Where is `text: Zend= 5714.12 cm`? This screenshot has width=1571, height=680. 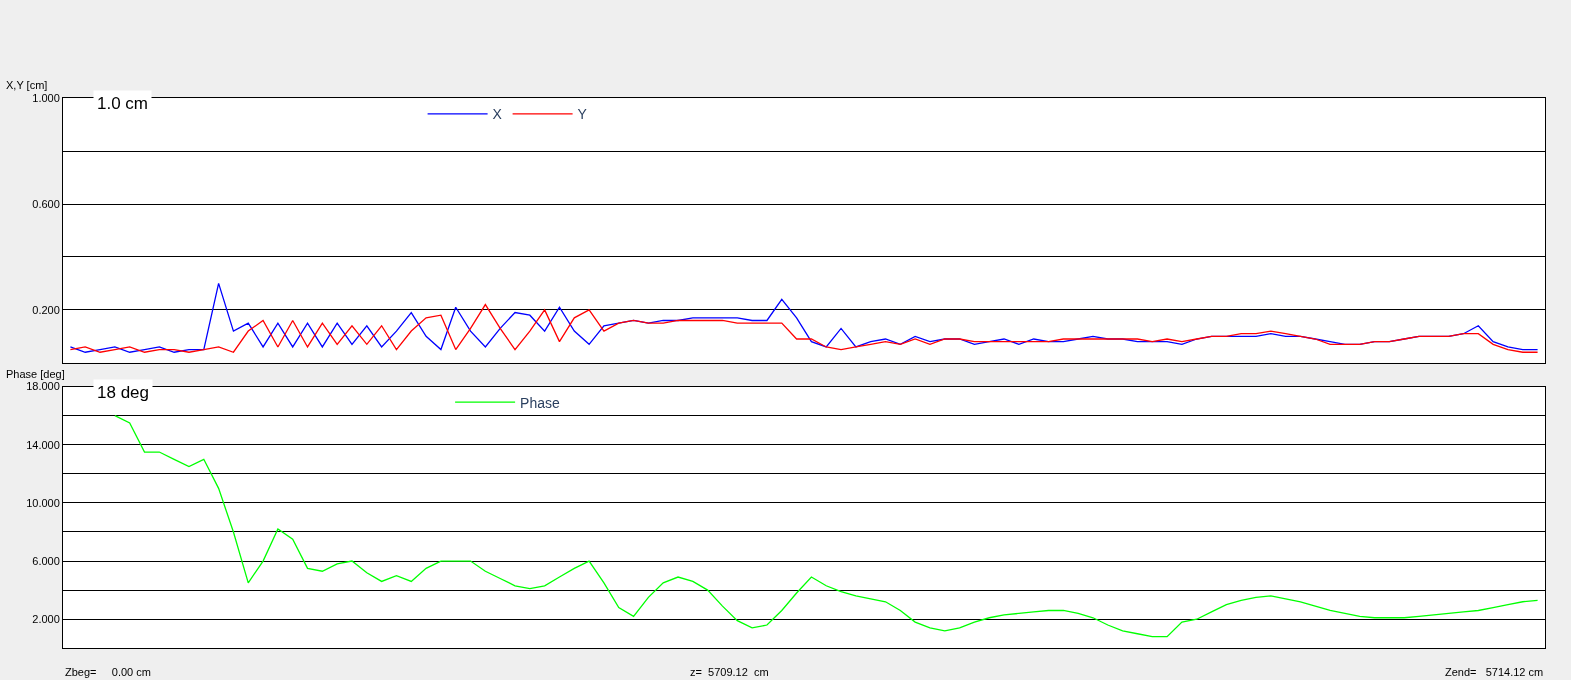 text: Zend= 5714.12 cm is located at coordinates (1494, 672).